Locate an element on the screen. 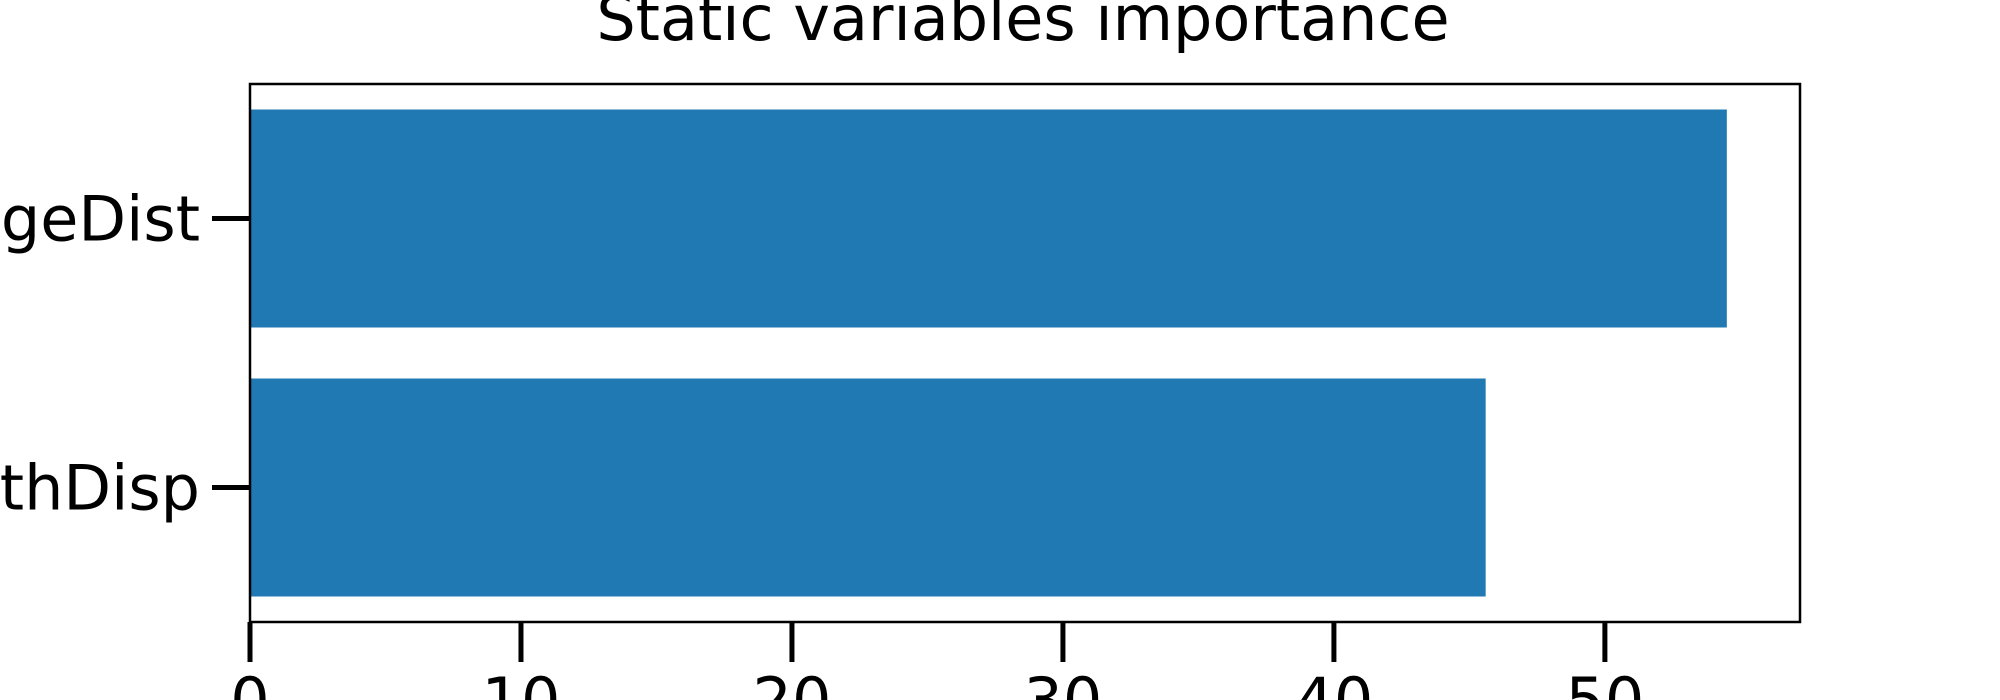 The height and width of the screenshot is (700, 2000). y-tick-label-geDist: geDist is located at coordinates (100, 219).